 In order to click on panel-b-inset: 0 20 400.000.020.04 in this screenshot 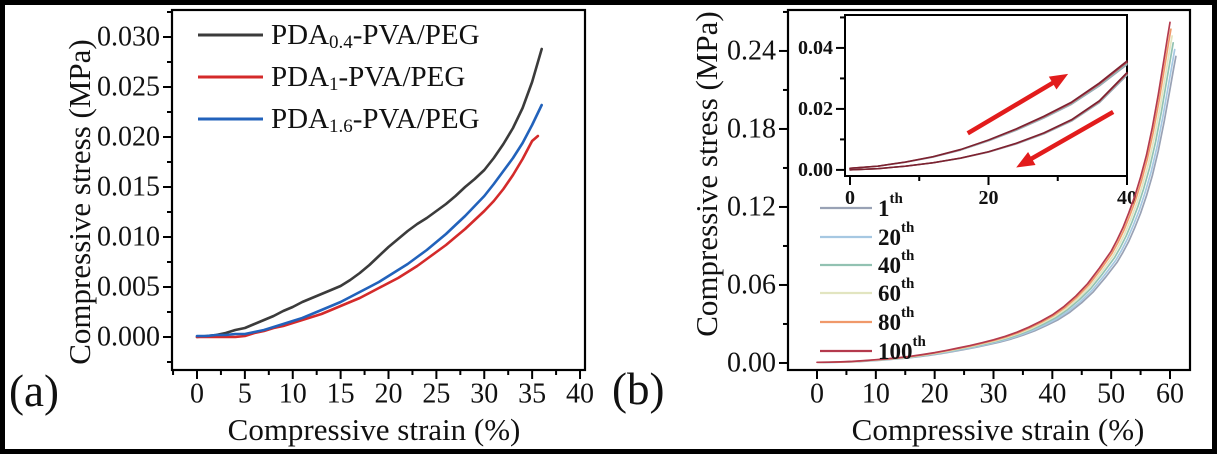, I will do `click(967, 111)`.